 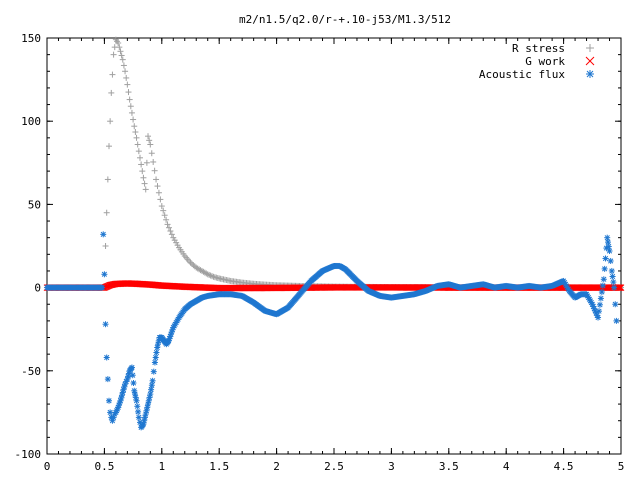 I want to click on x-tick-label: 3.5, so click(x=449, y=466).